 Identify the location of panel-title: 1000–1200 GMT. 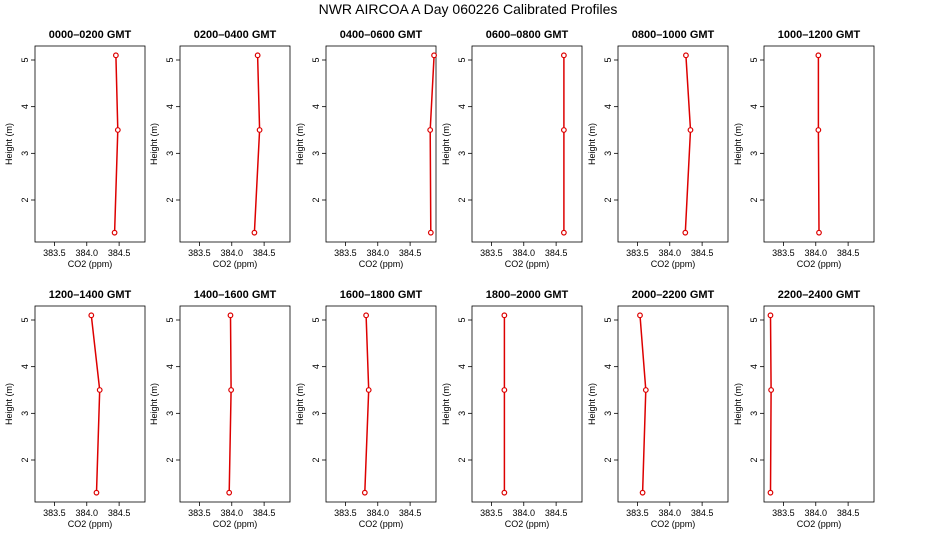
(819, 35).